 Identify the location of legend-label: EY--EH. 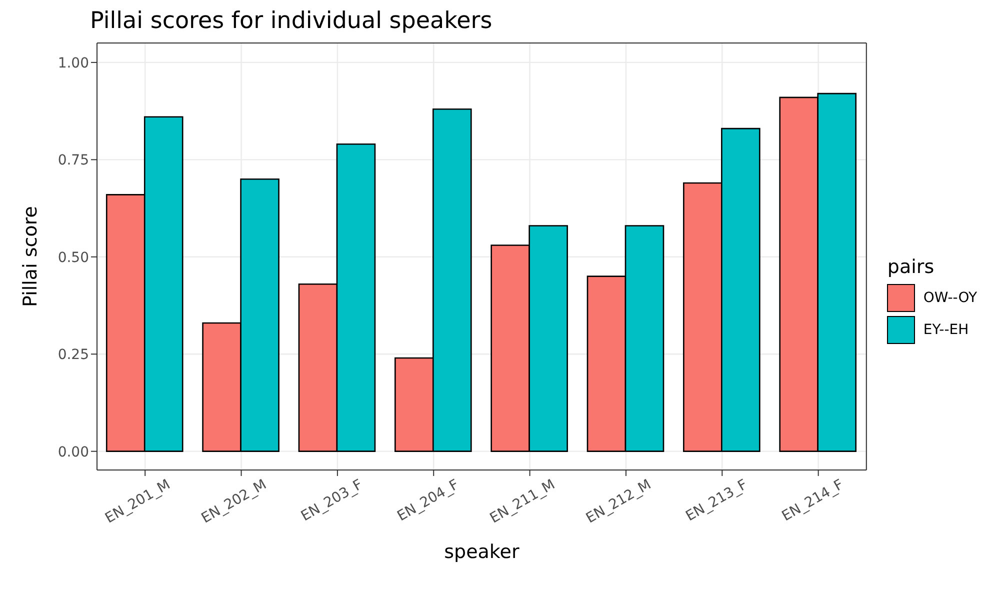
(946, 330).